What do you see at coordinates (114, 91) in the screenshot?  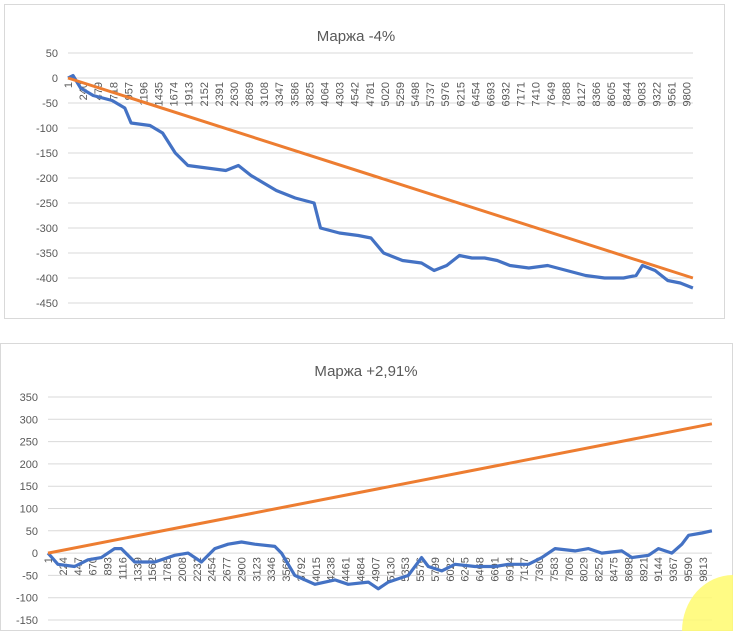 I see `x-tick-label: 718` at bounding box center [114, 91].